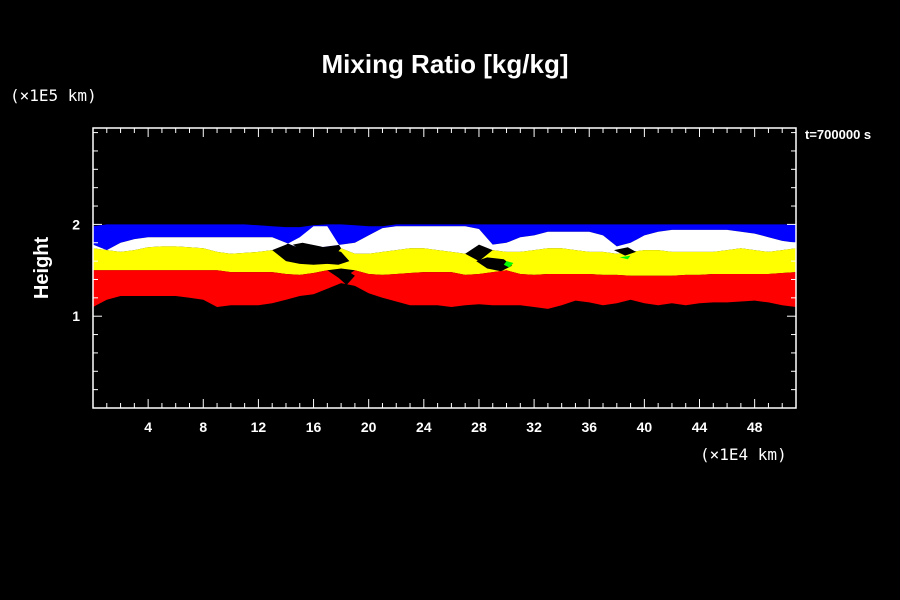  Describe the element at coordinates (424, 427) in the screenshot. I see `x-tick-label: 24` at that location.